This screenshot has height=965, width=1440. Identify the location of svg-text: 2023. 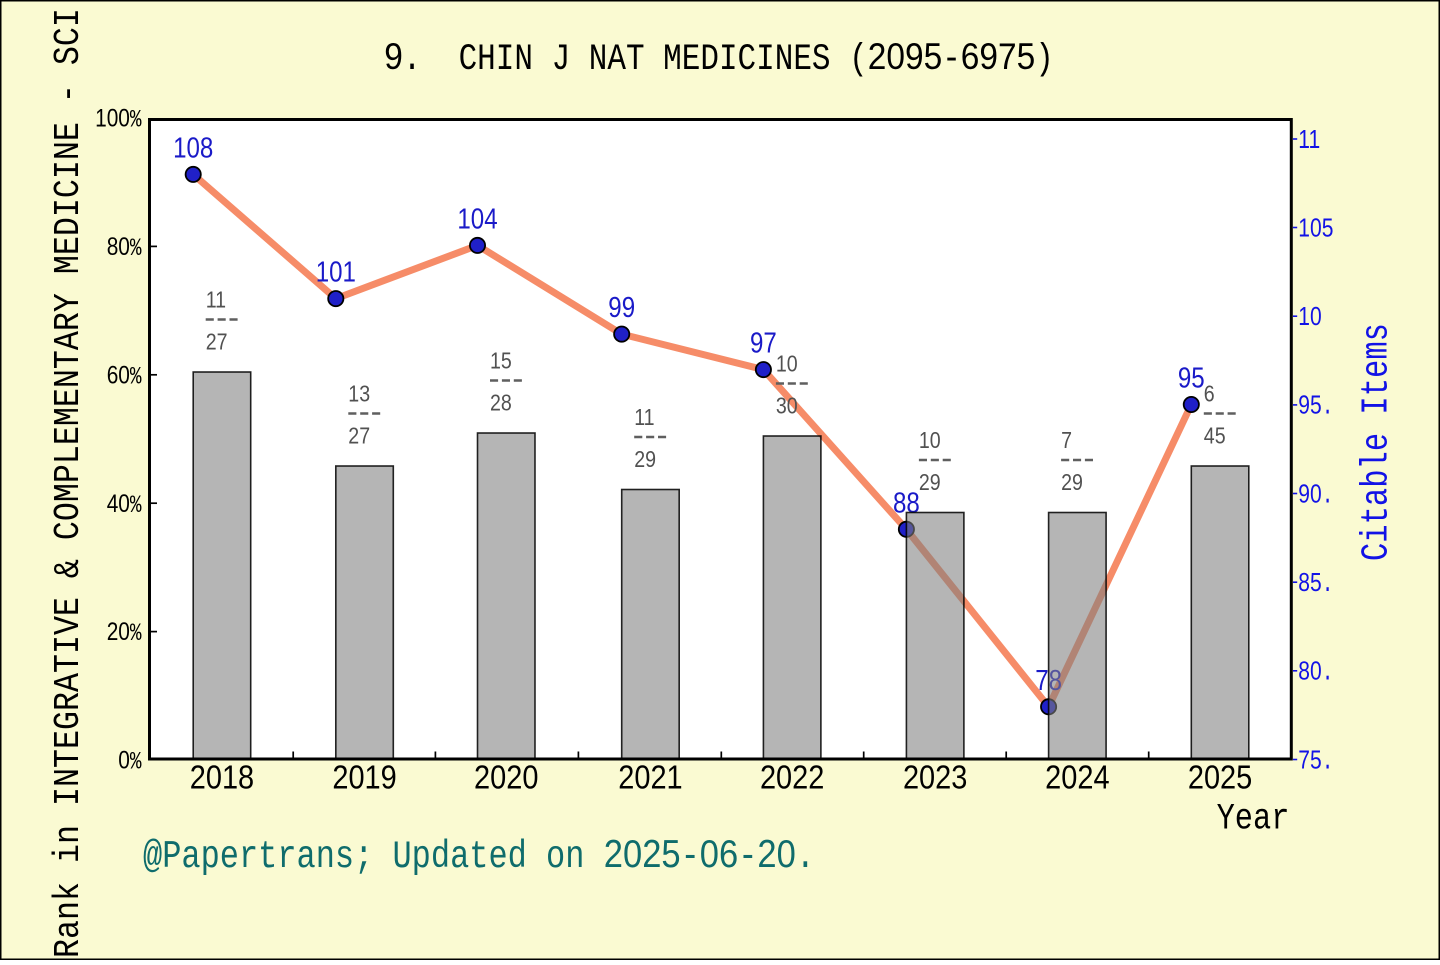
(935, 776).